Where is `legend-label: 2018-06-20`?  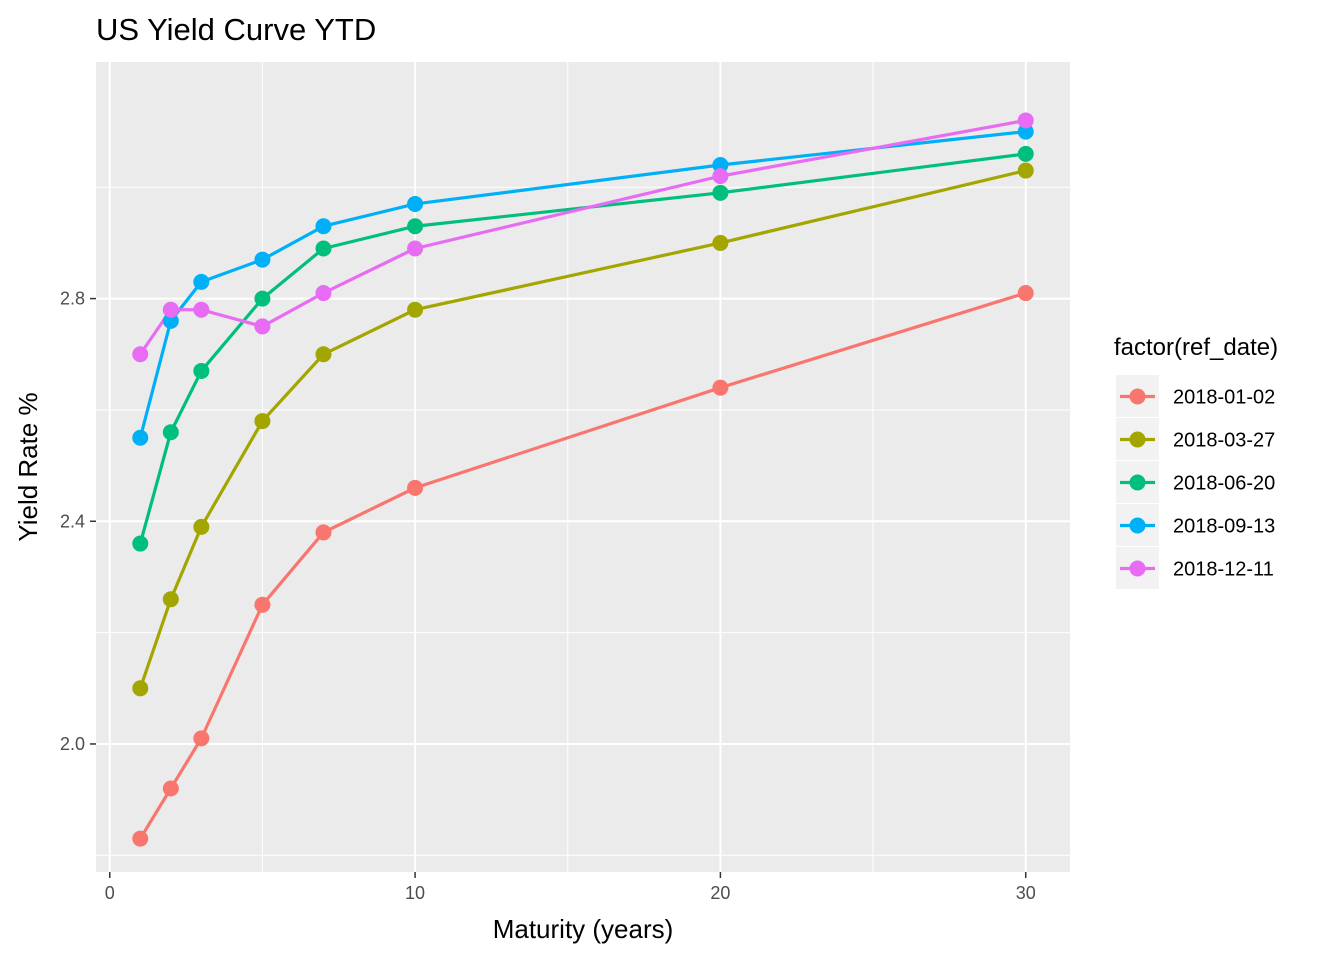
legend-label: 2018-06-20 is located at coordinates (1224, 484).